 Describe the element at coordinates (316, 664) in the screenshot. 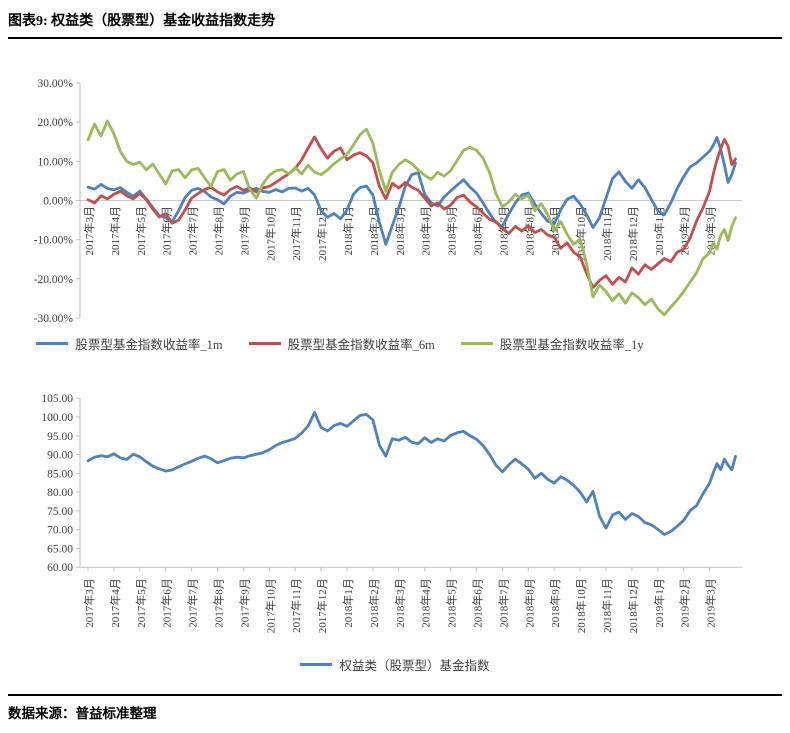

I see `line-swatch-index` at that location.